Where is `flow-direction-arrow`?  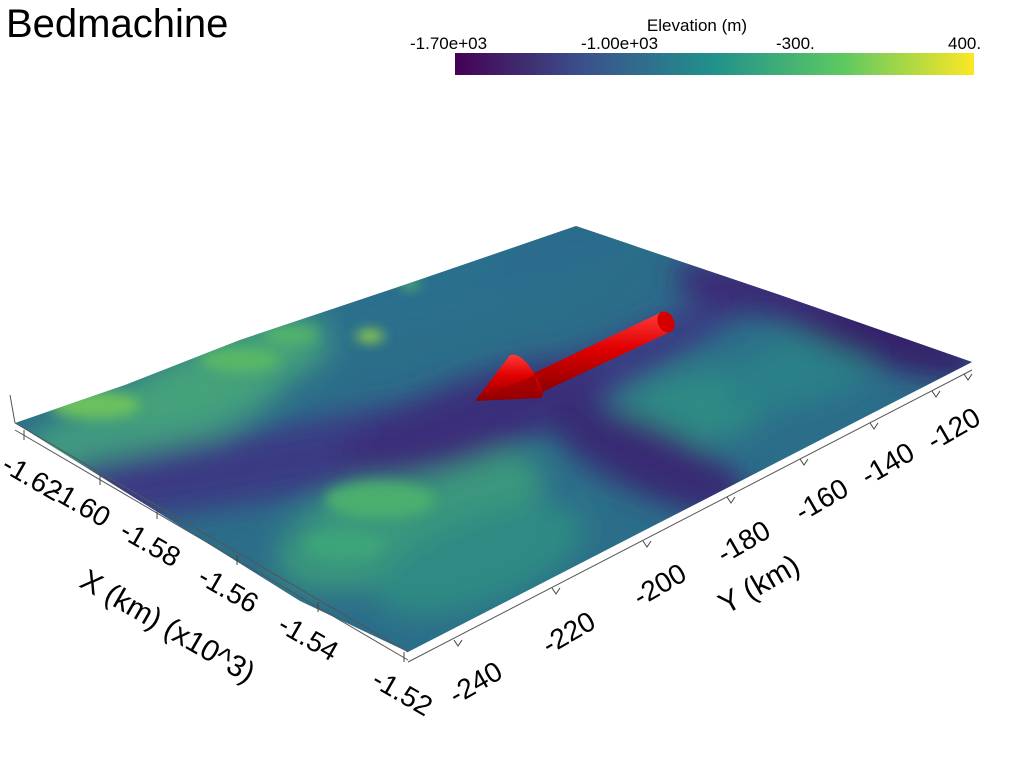 flow-direction-arrow is located at coordinates (575, 356).